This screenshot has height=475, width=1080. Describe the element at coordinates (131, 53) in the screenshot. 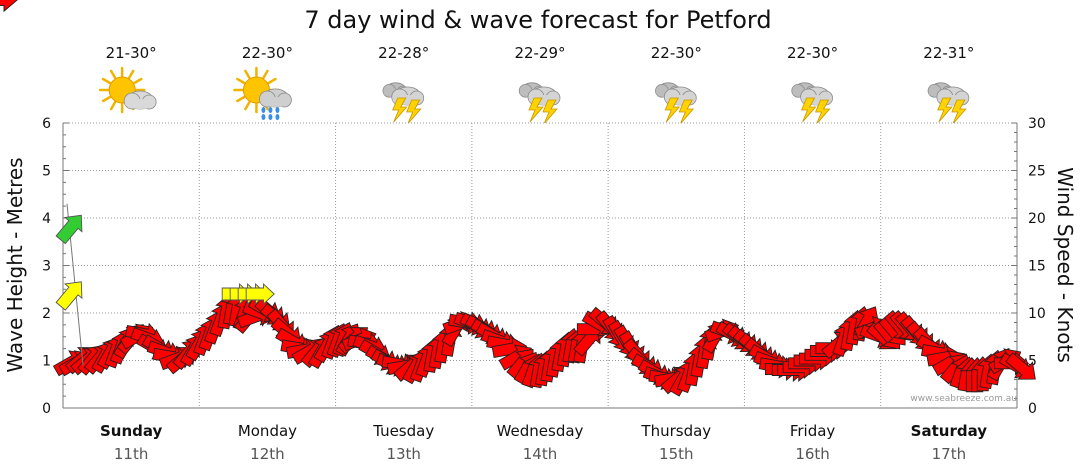

I see `temperature-range: 21-30°` at that location.